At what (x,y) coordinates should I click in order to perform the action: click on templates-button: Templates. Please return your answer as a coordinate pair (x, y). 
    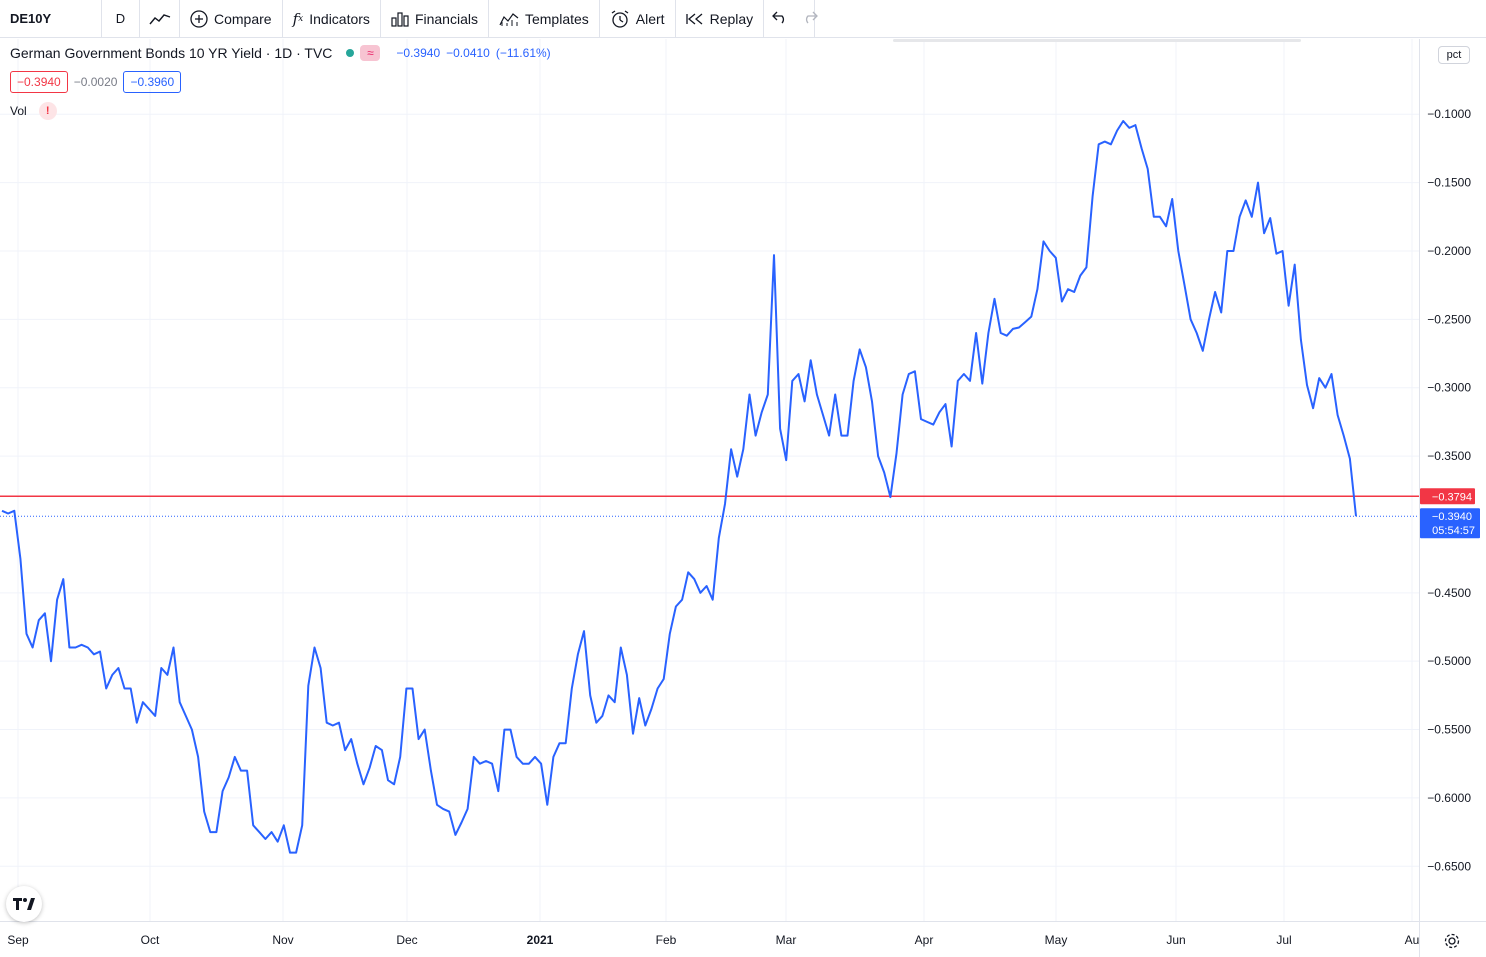
    Looking at the image, I should click on (544, 18).